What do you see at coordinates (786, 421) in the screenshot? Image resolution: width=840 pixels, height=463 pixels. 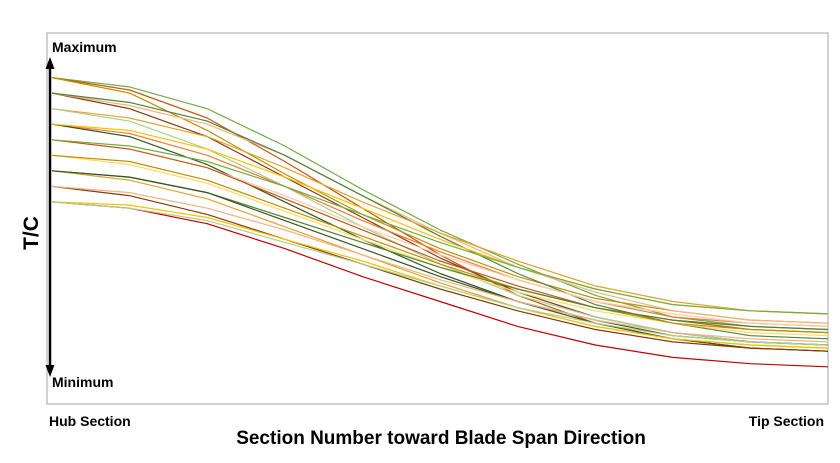 I see `x-end-label: Tip Section` at bounding box center [786, 421].